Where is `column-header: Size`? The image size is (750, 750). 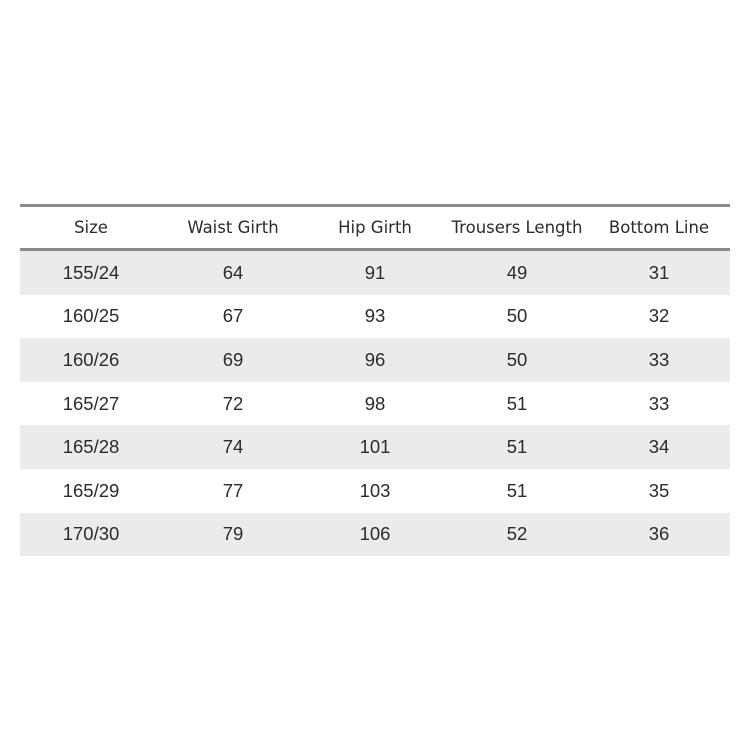
column-header: Size is located at coordinates (91, 227).